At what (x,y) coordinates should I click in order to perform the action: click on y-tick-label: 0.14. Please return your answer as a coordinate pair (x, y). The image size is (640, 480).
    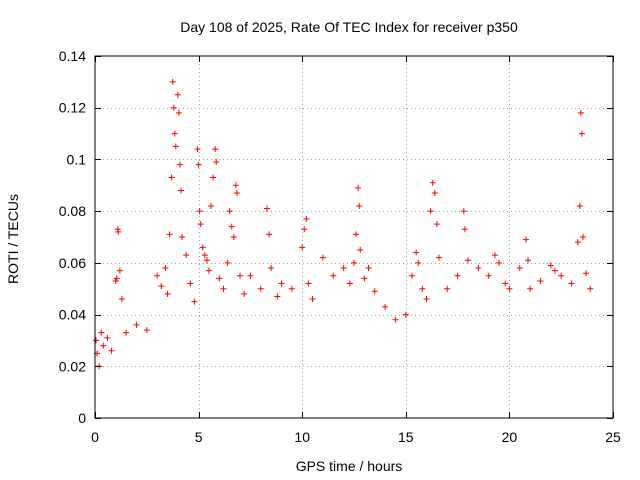
    Looking at the image, I should click on (72, 56).